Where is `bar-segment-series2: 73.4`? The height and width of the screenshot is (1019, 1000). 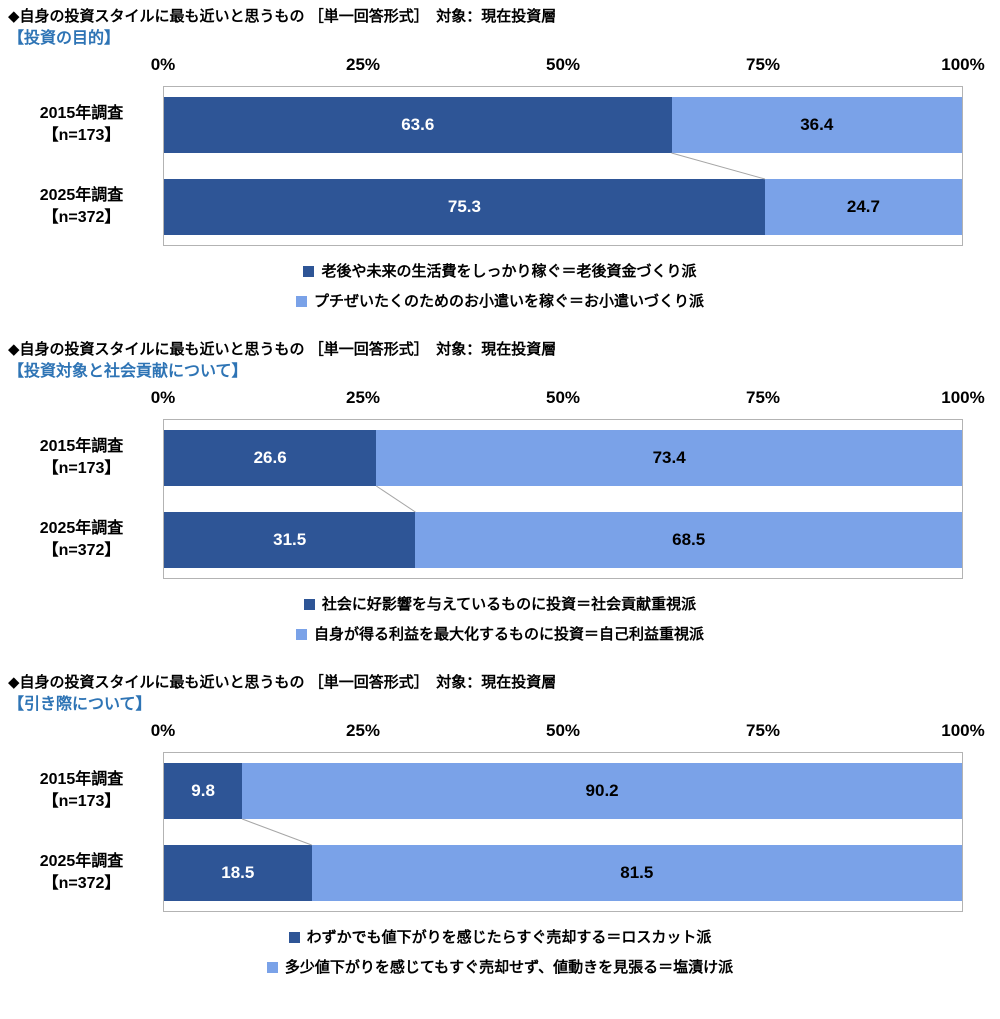
bar-segment-series2: 73.4 is located at coordinates (669, 458).